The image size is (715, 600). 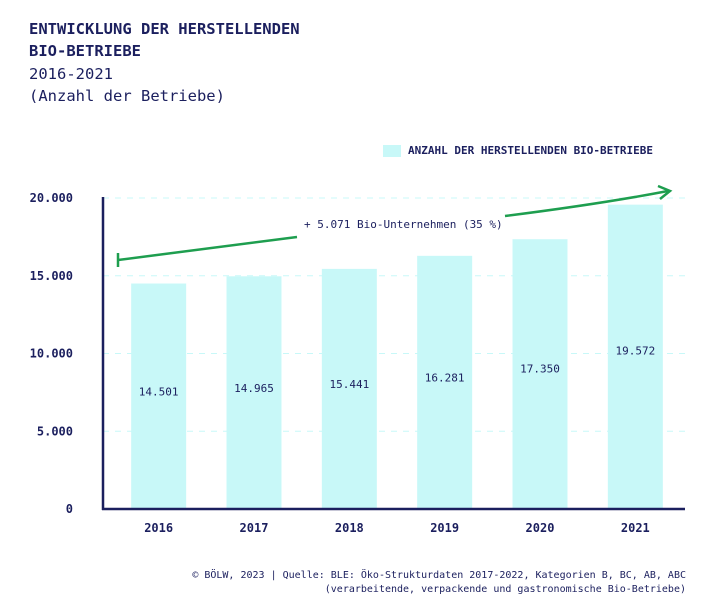 I want to click on y-tick-label: 0, so click(x=69, y=509).